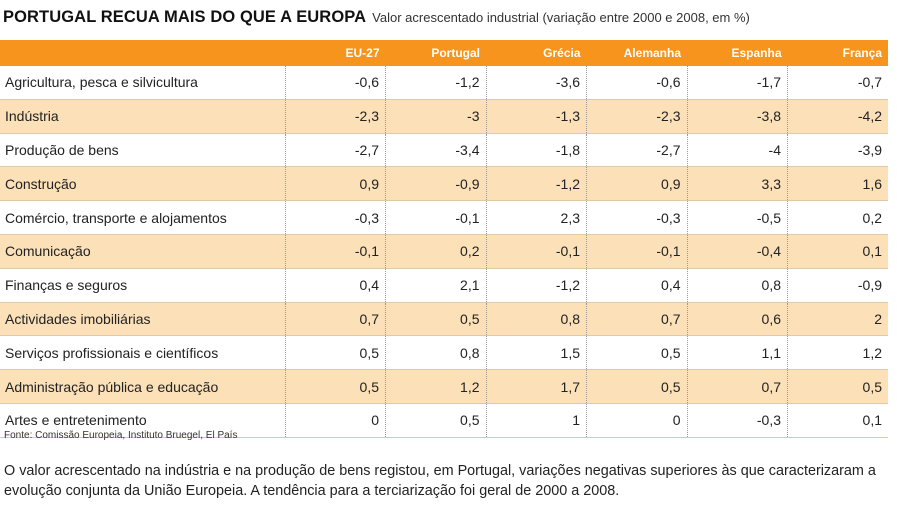  Describe the element at coordinates (436, 116) in the screenshot. I see `value-cell: -3` at that location.